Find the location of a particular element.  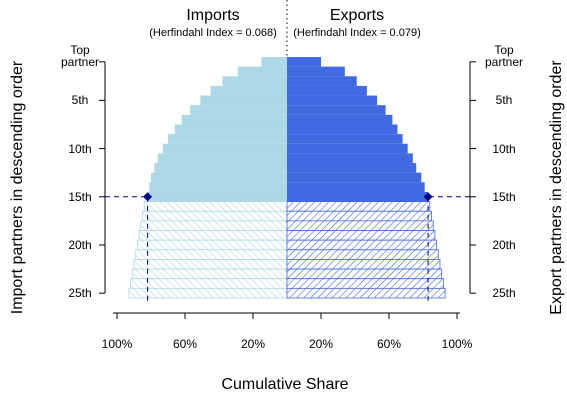

panel-title: Exports is located at coordinates (357, 15).